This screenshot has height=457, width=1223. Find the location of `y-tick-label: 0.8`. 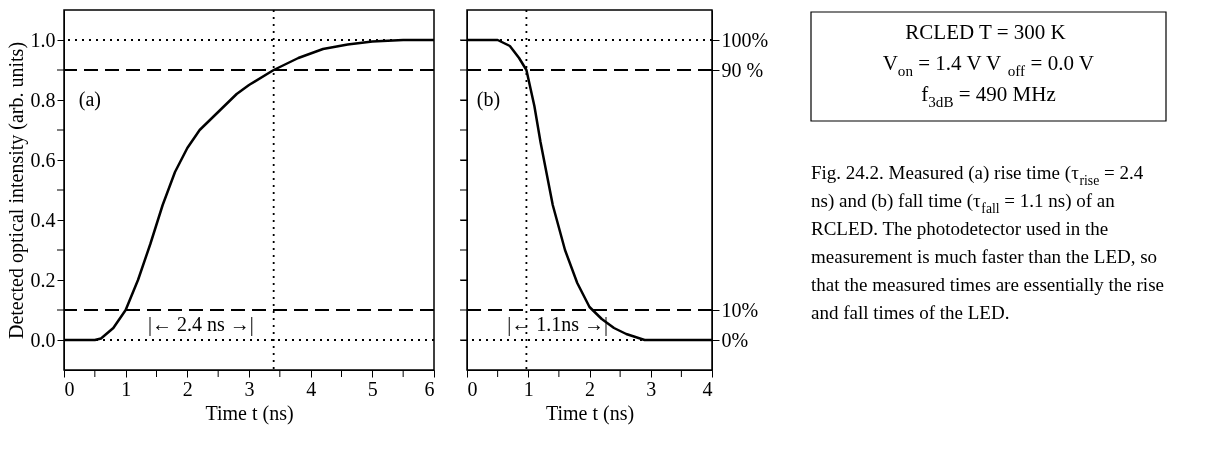

y-tick-label: 0.8 is located at coordinates (43, 99).